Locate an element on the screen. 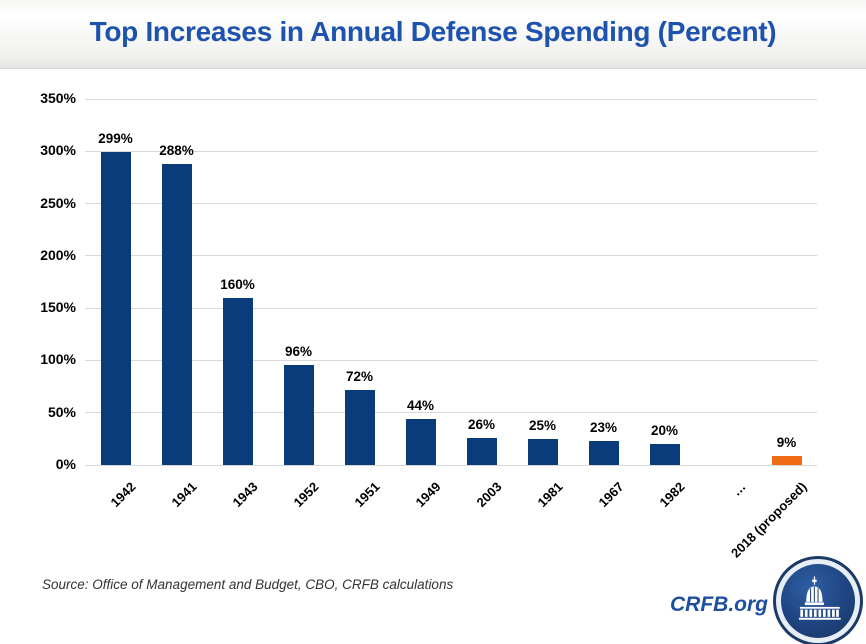  y-axis-label: 100% is located at coordinates (58, 359).